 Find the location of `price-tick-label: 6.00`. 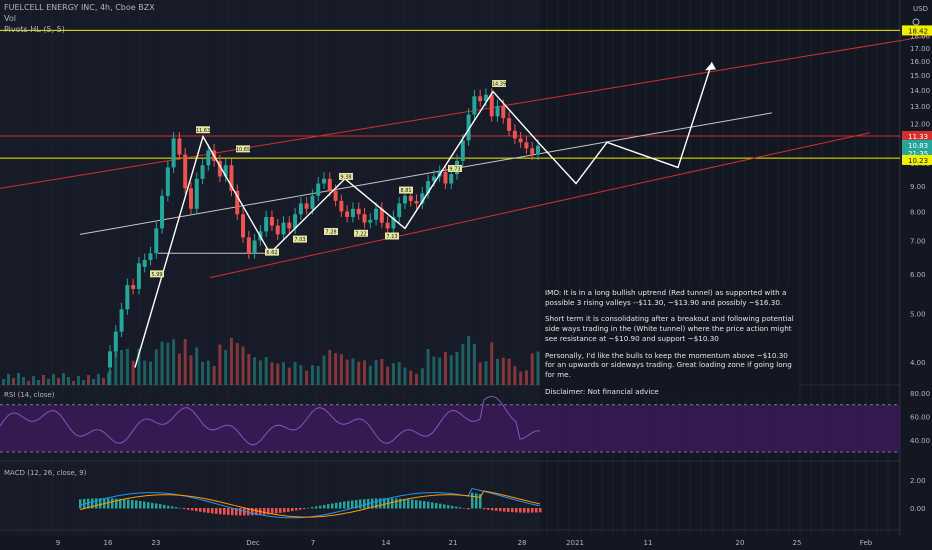

price-tick-label: 6.00 is located at coordinates (918, 275).